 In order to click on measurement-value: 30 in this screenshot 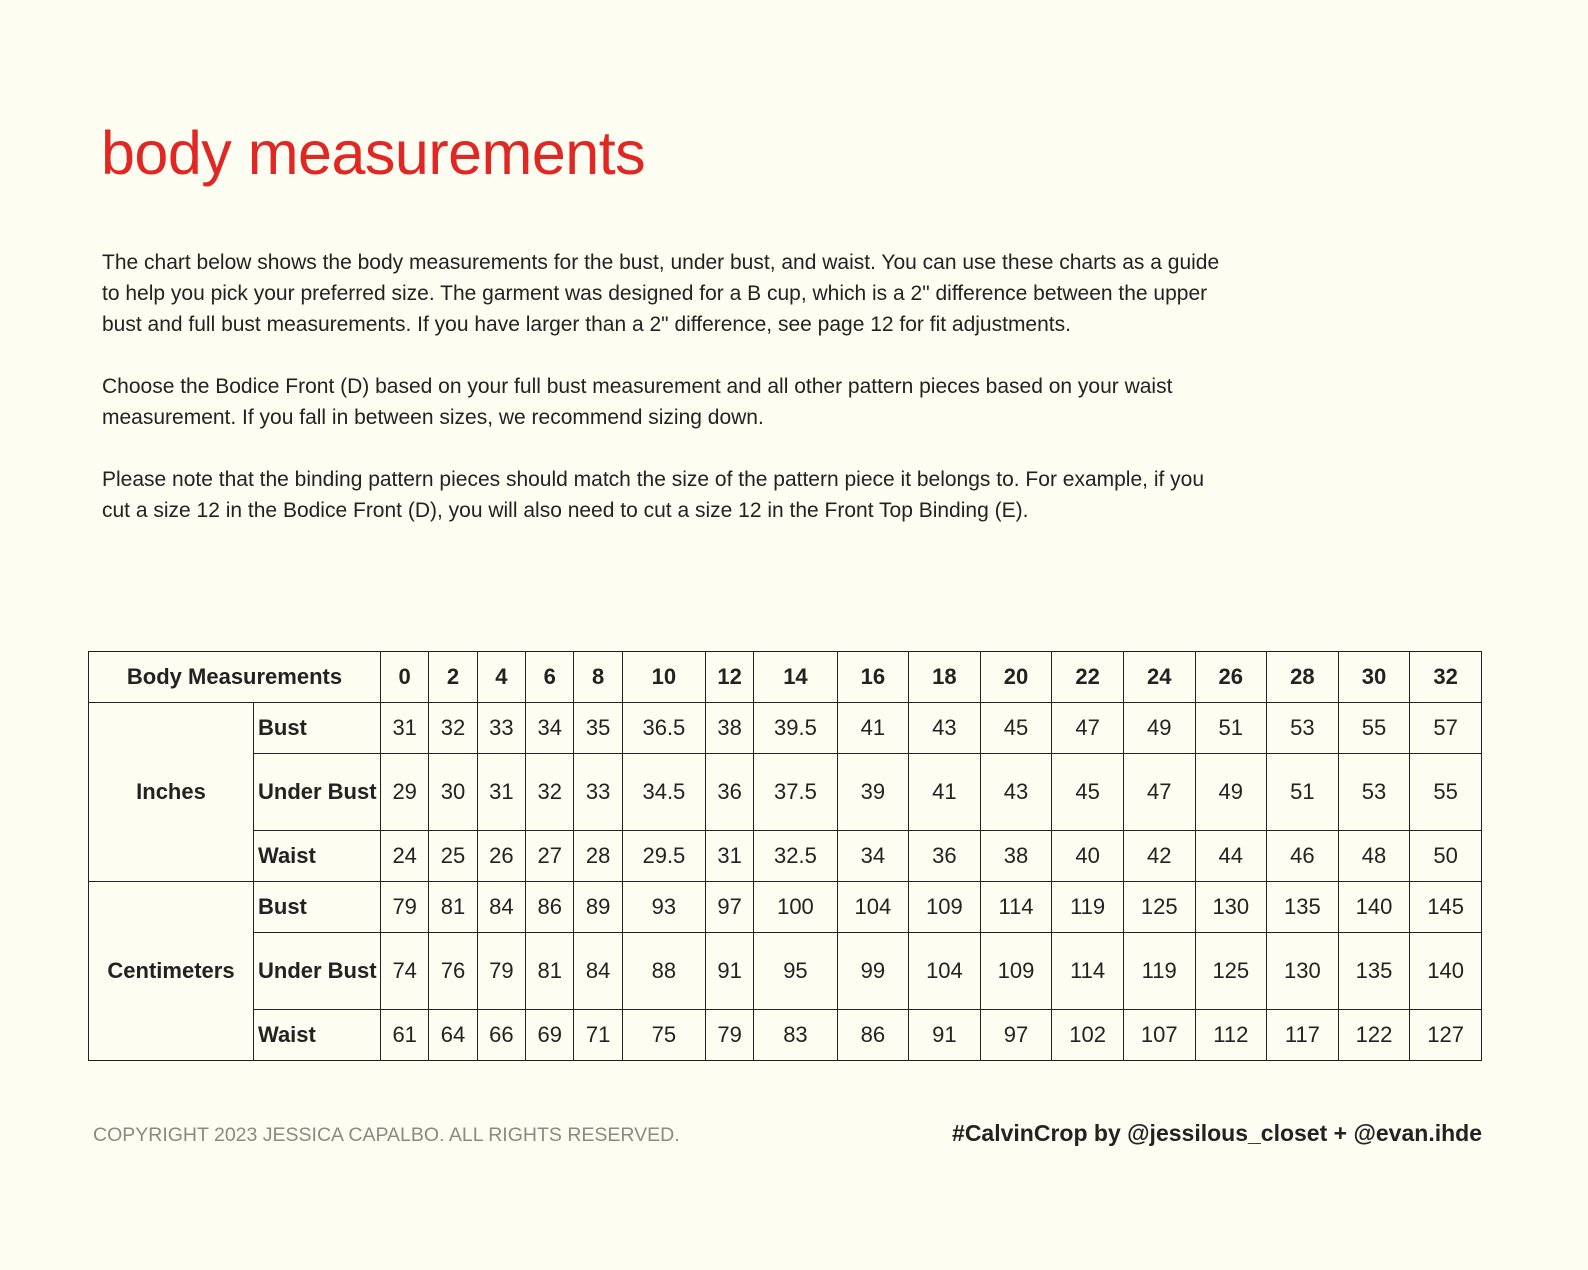, I will do `click(453, 792)`.